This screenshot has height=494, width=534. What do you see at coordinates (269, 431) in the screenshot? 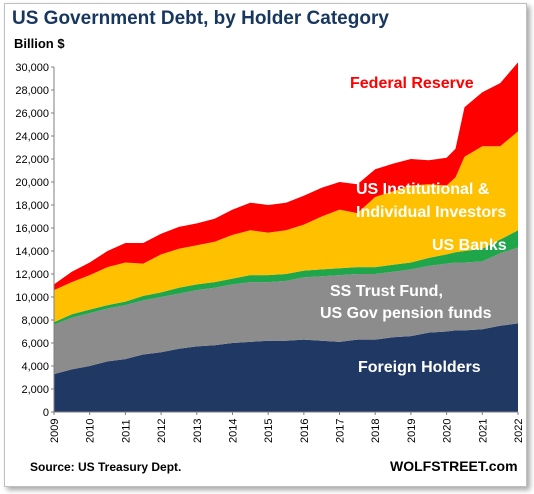
I see `x-tick-label: 2015` at bounding box center [269, 431].